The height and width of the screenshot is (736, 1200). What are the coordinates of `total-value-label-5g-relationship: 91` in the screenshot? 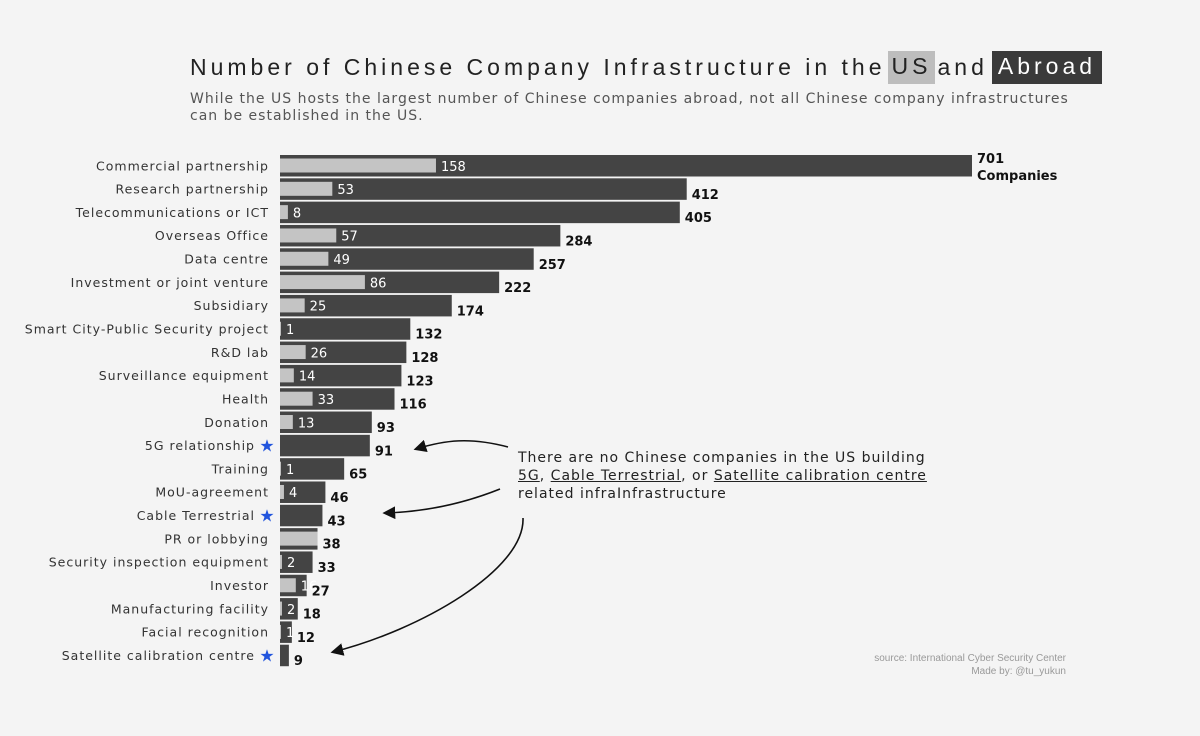 It's located at (384, 451).